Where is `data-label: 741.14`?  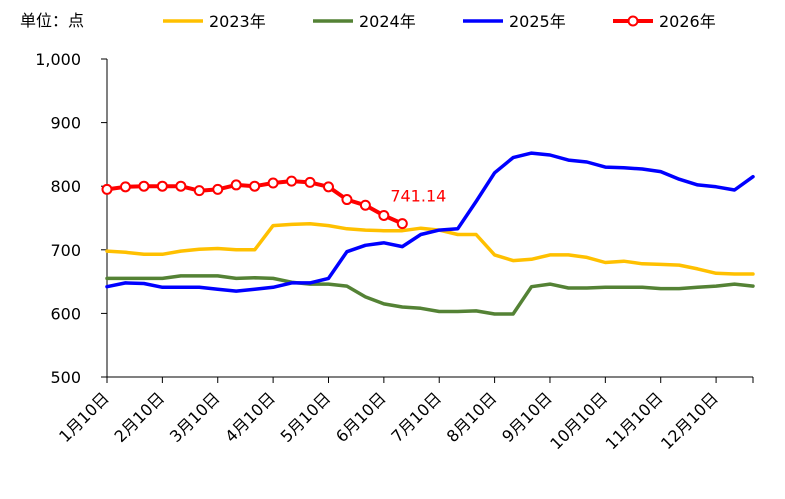 data-label: 741.14 is located at coordinates (418, 196).